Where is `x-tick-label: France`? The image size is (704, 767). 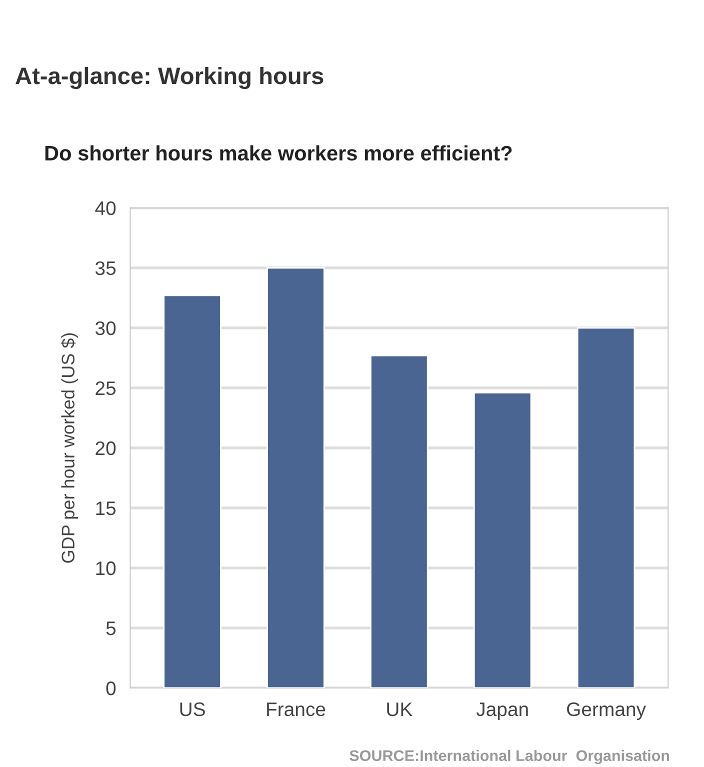
x-tick-label: France is located at coordinates (296, 709).